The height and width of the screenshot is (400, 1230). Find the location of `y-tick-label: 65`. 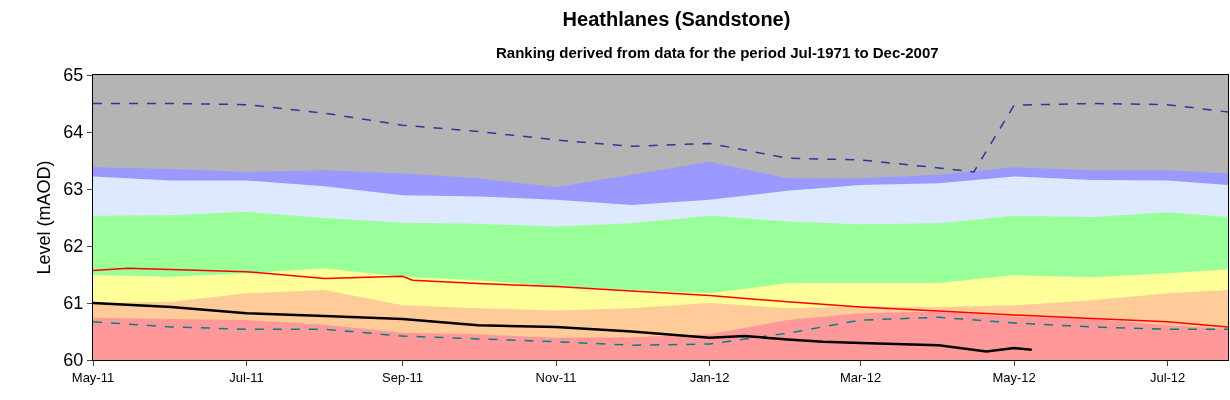

y-tick-label: 65 is located at coordinates (73, 75).